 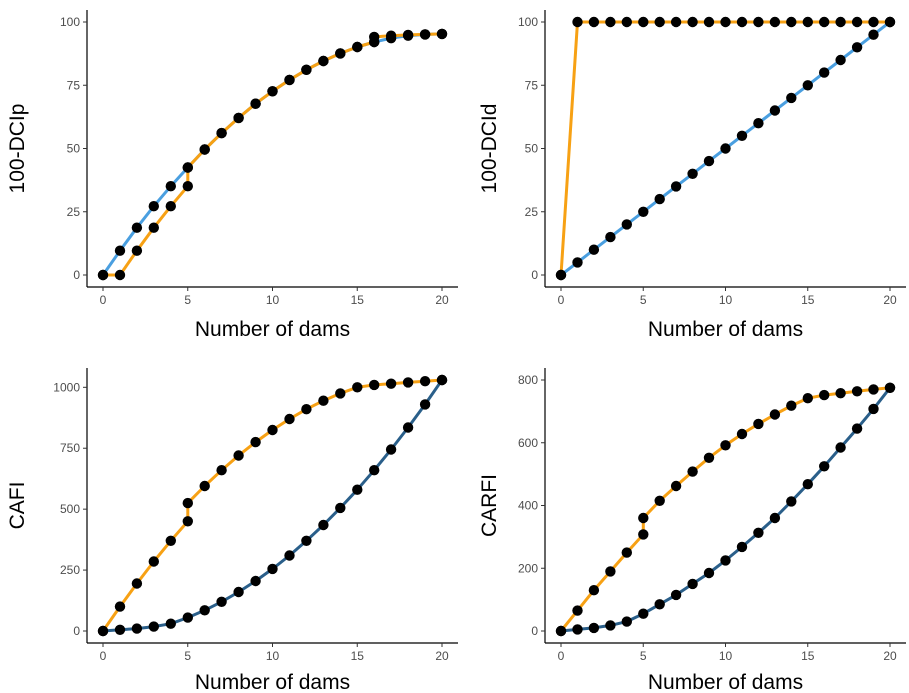 I want to click on y-tick-label: 500, so click(x=70, y=509).